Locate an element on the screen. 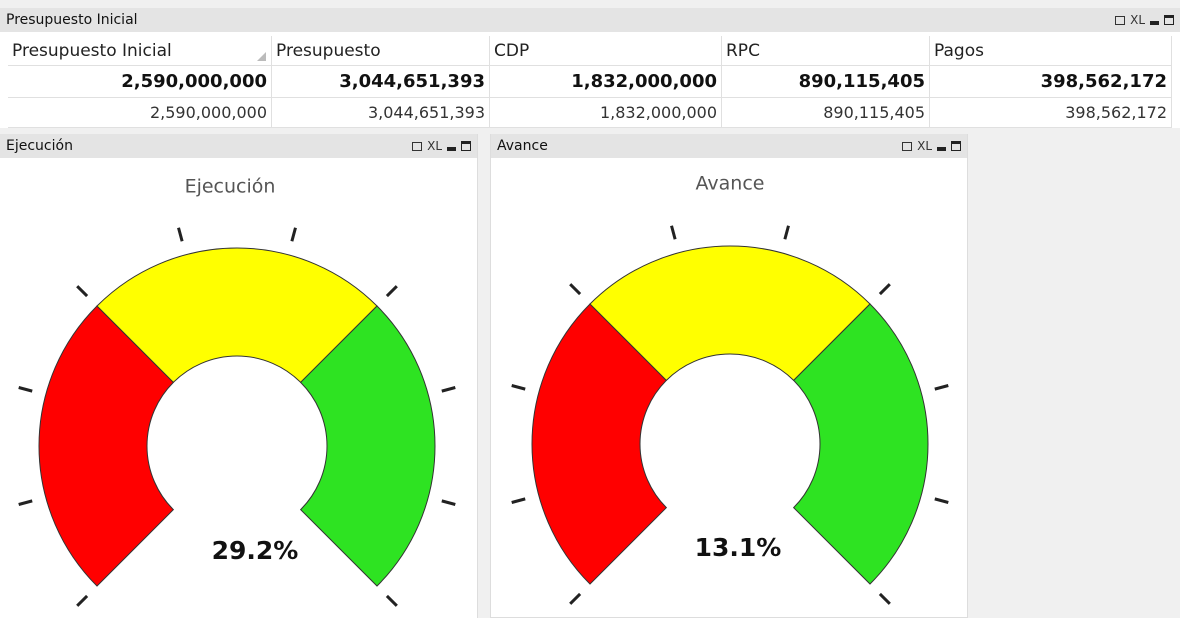  gauge-caption: Avance XL is located at coordinates (729, 146).